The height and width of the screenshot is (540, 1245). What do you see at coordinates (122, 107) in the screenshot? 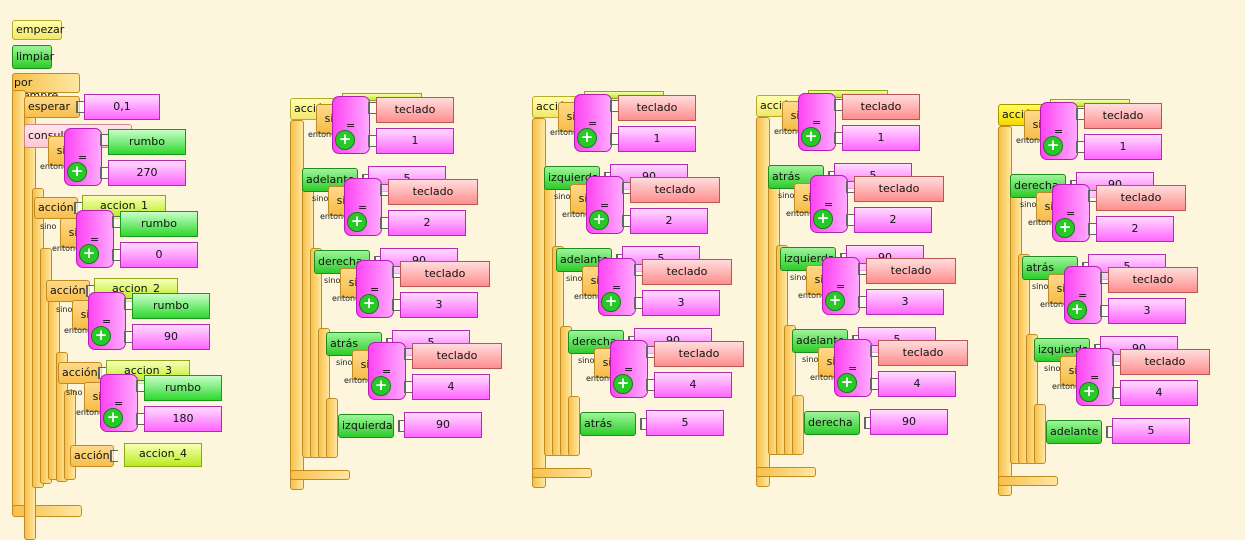
I see `wait-value-input: 0,1` at bounding box center [122, 107].